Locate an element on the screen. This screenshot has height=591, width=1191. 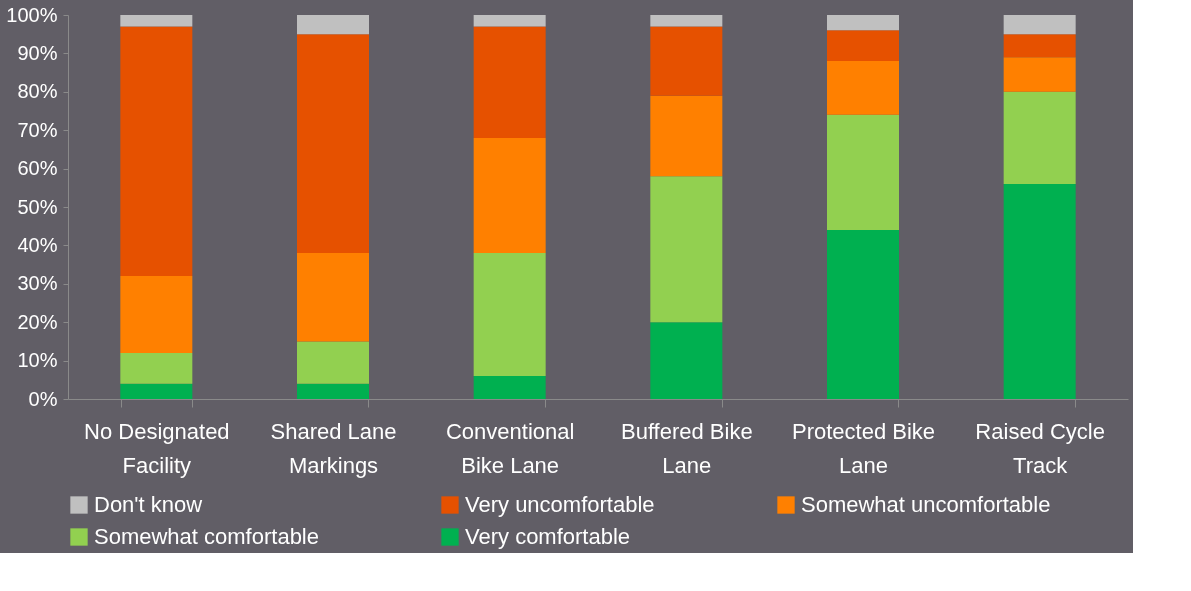
y-tick-label: 40% is located at coordinates (37, 244).